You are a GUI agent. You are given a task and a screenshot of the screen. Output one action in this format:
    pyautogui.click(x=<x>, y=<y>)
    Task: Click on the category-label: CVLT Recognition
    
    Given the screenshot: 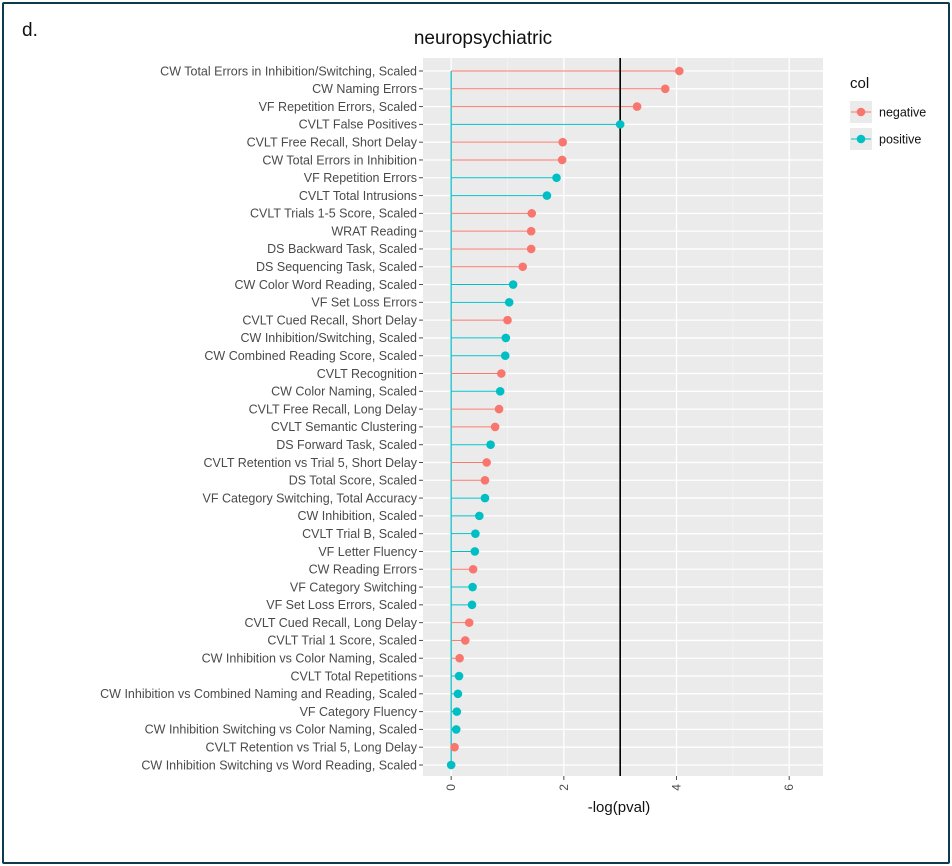 What is the action you would take?
    pyautogui.click(x=367, y=374)
    